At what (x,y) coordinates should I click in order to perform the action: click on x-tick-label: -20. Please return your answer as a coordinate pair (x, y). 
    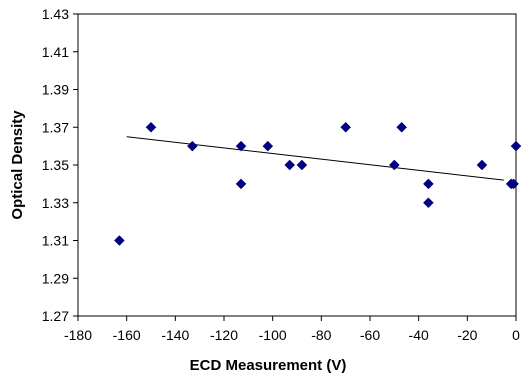
    Looking at the image, I should click on (467, 335).